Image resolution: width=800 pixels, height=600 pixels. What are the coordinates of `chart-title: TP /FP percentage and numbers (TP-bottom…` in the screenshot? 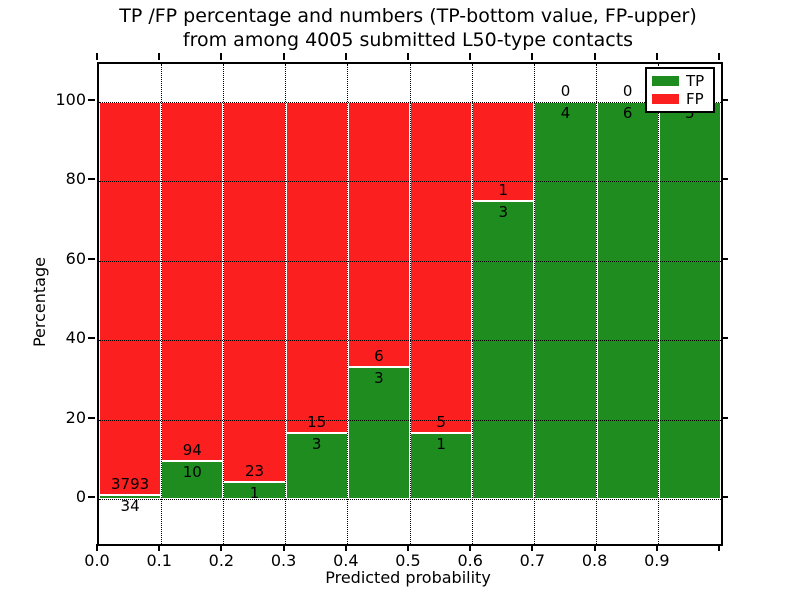 It's located at (408, 28).